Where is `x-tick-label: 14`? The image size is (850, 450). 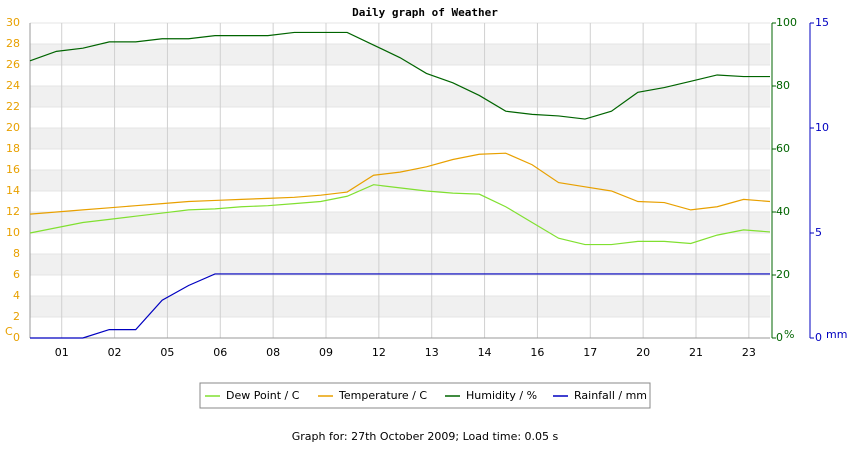
x-tick-label: 14 is located at coordinates (485, 352).